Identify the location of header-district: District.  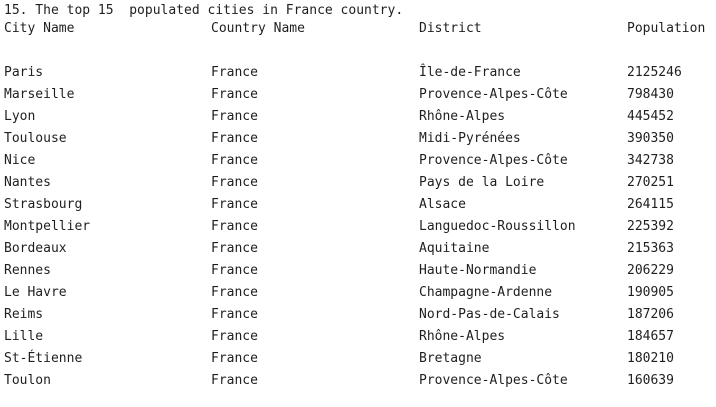
(450, 28).